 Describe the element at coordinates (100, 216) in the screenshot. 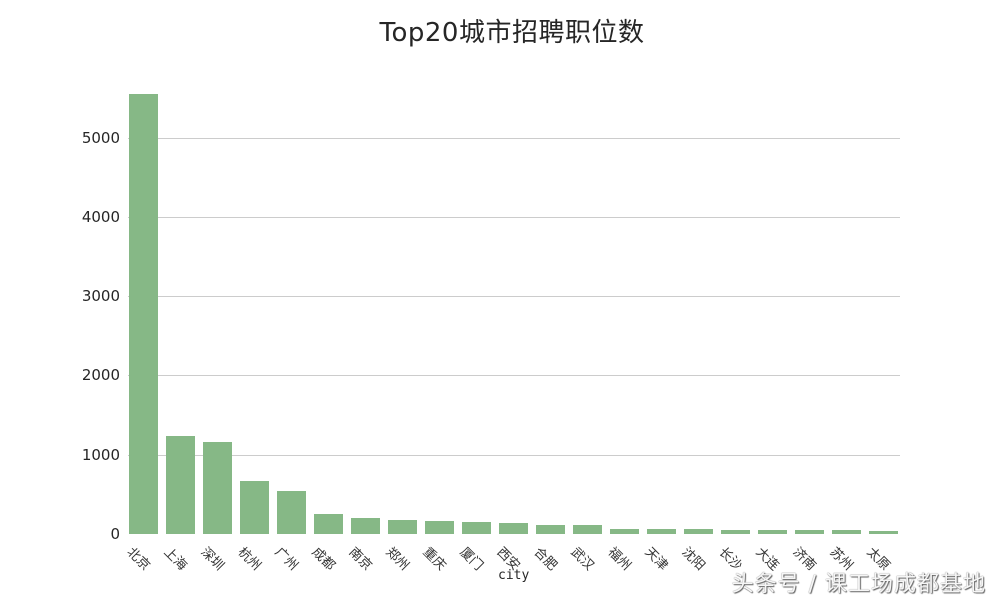

I see `y-tick-label: 4000` at that location.